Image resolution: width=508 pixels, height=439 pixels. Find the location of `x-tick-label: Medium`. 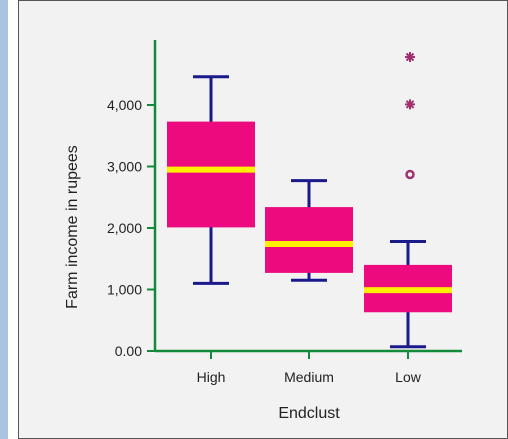

x-tick-label: Medium is located at coordinates (309, 377).